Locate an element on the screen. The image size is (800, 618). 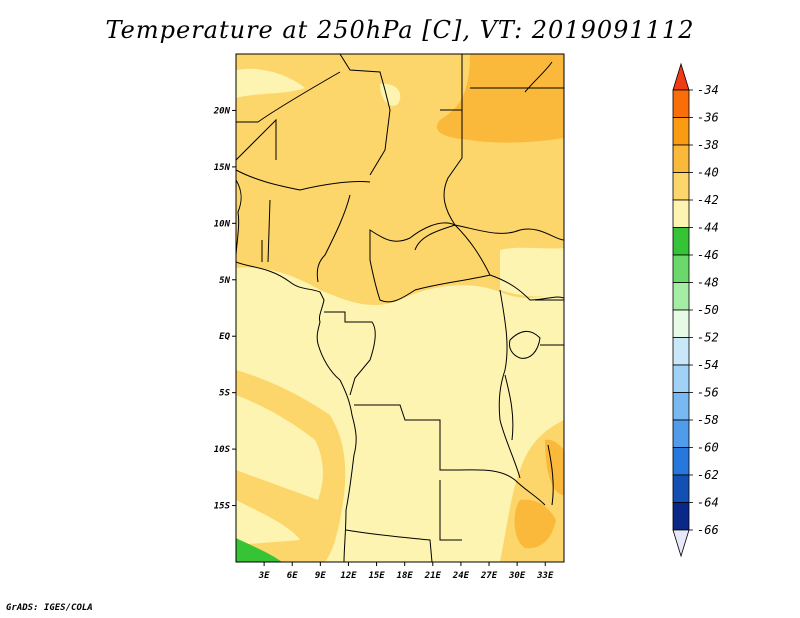
x-tick-label: 27E is located at coordinates (489, 576).